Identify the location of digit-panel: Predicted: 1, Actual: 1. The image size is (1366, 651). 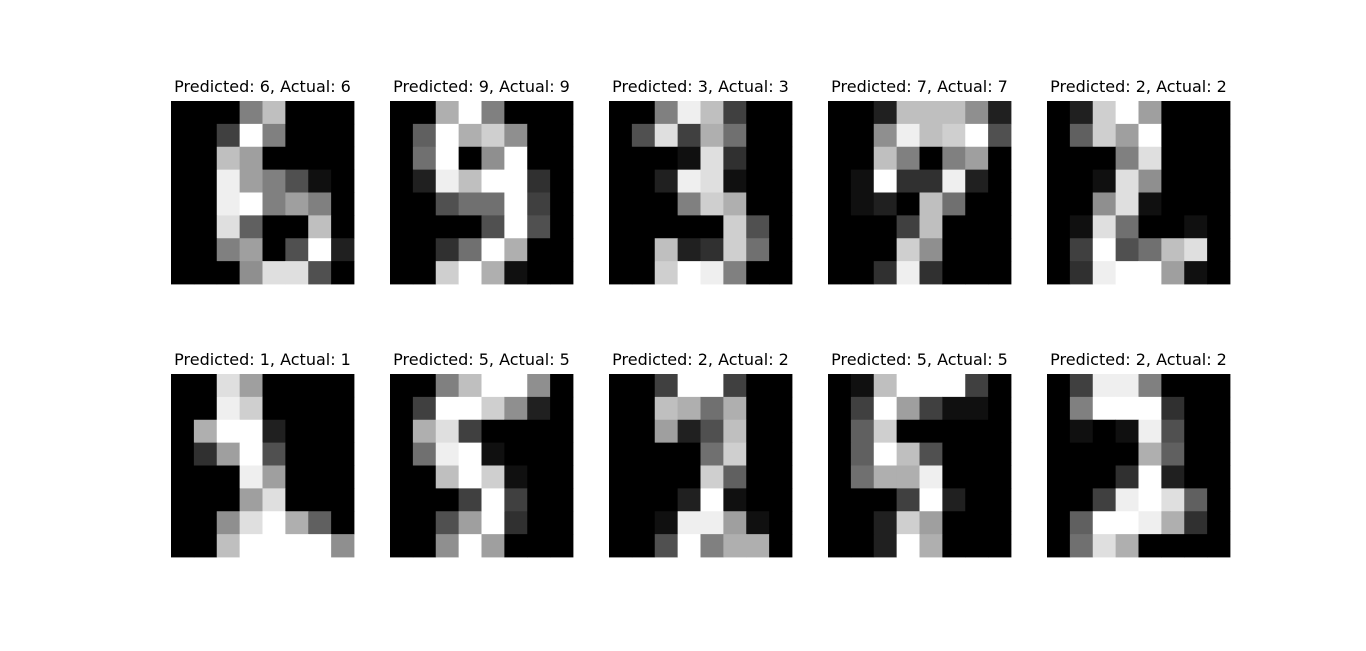
(263, 454).